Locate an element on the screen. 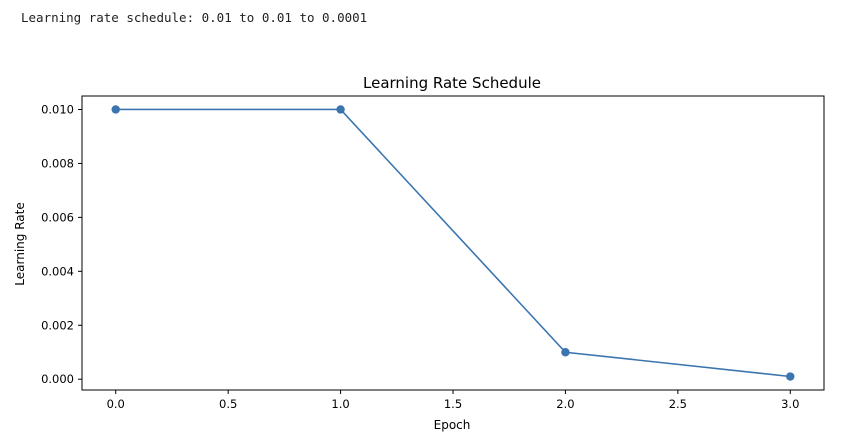 The height and width of the screenshot is (445, 841). y-axis-label: Learning Rate is located at coordinates (20, 243).